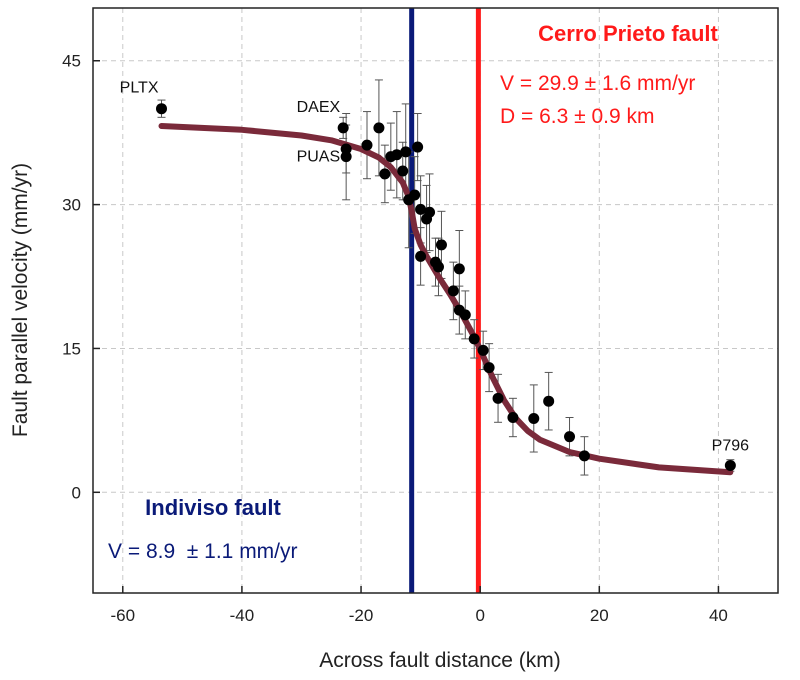  Describe the element at coordinates (730, 445) in the screenshot. I see `station-label: P796` at that location.